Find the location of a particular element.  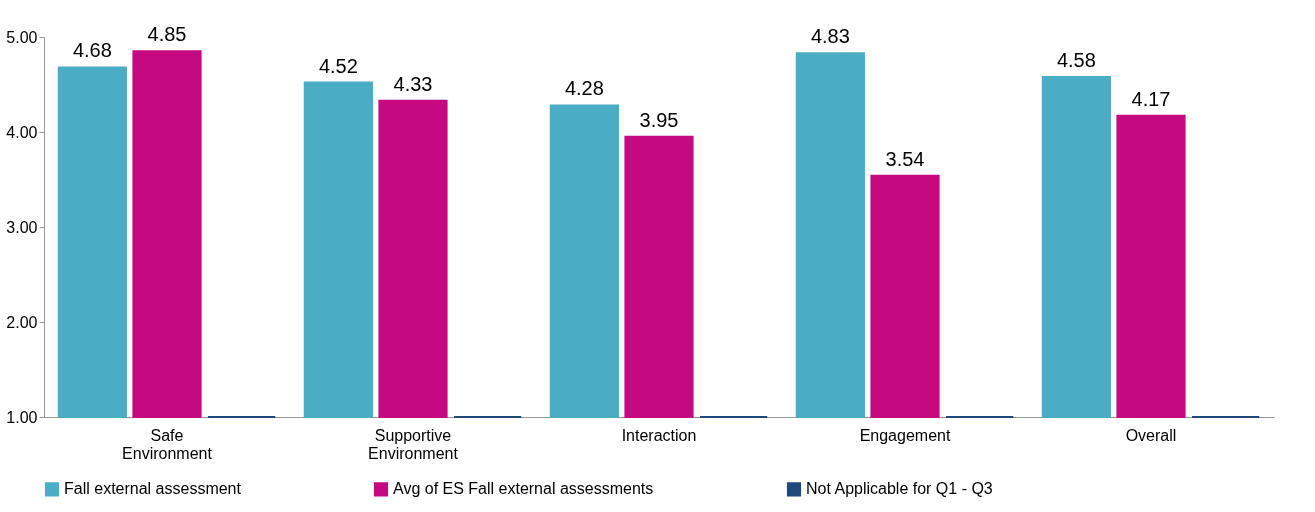

data-label: 4.85 is located at coordinates (167, 34).